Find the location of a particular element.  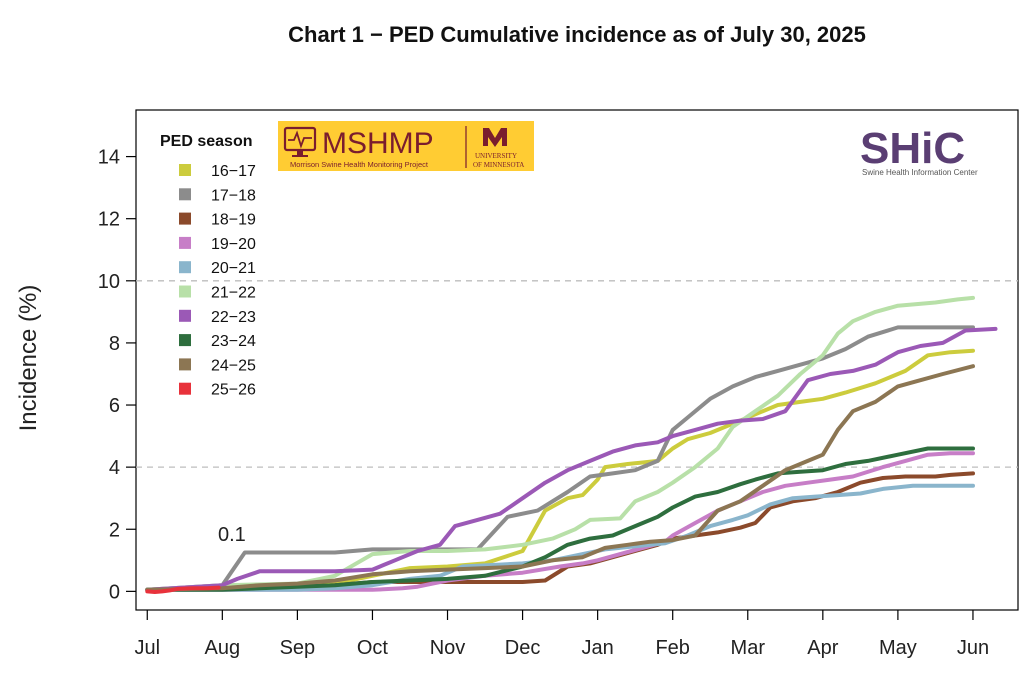

x-tick-label: Jun is located at coordinates (973, 648).